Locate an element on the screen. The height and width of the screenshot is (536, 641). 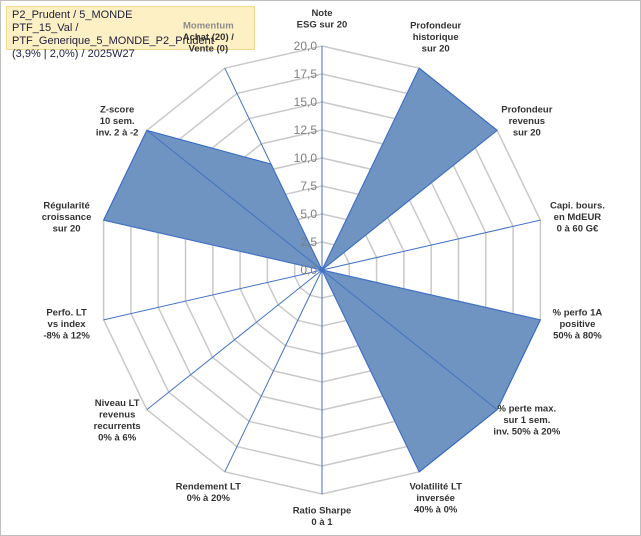
tick-label: 12,5 is located at coordinates (306, 130).